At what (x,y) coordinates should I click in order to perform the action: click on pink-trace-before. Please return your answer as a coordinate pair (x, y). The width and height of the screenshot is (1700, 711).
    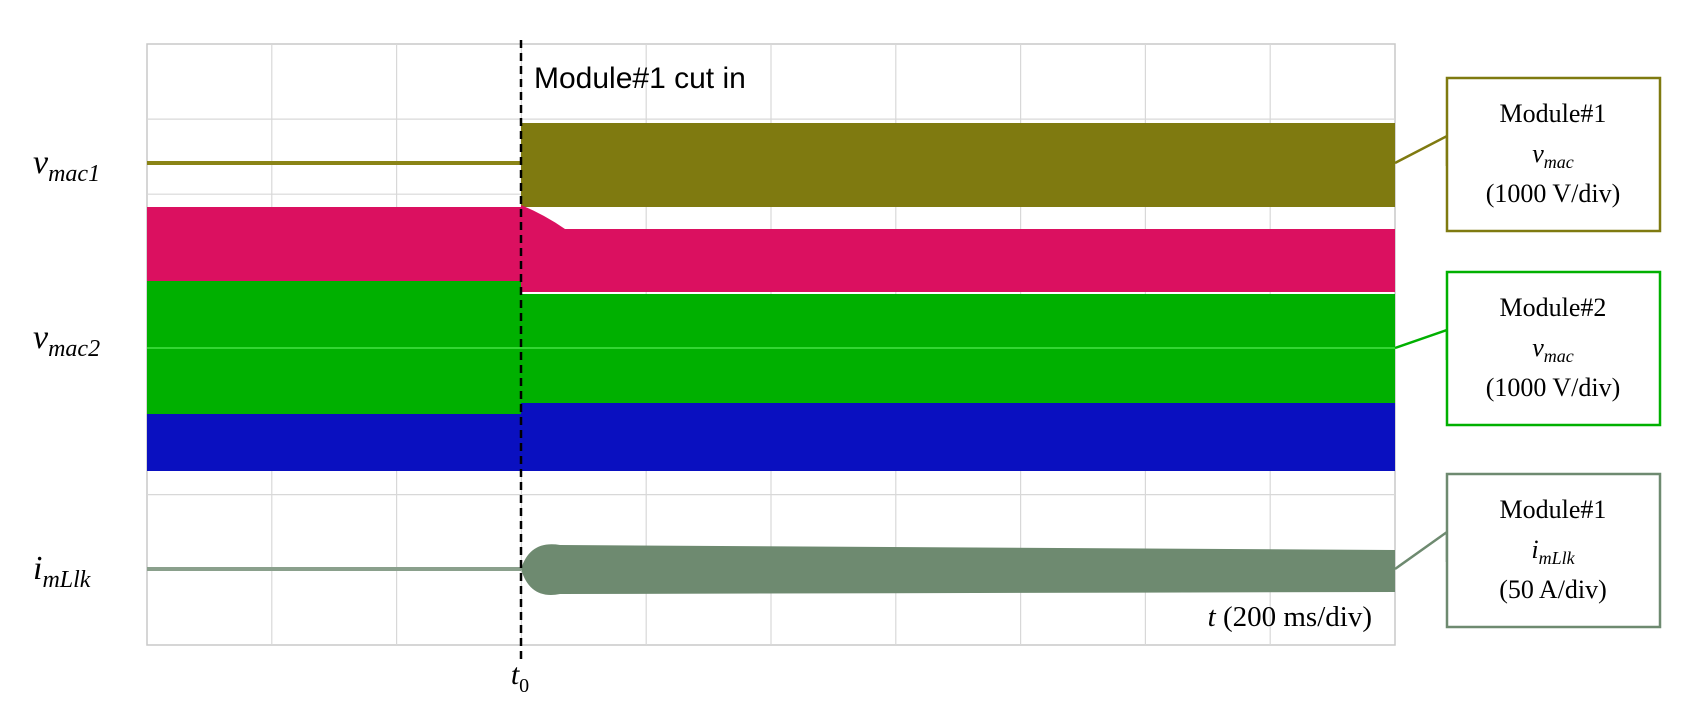
    Looking at the image, I should click on (334, 245).